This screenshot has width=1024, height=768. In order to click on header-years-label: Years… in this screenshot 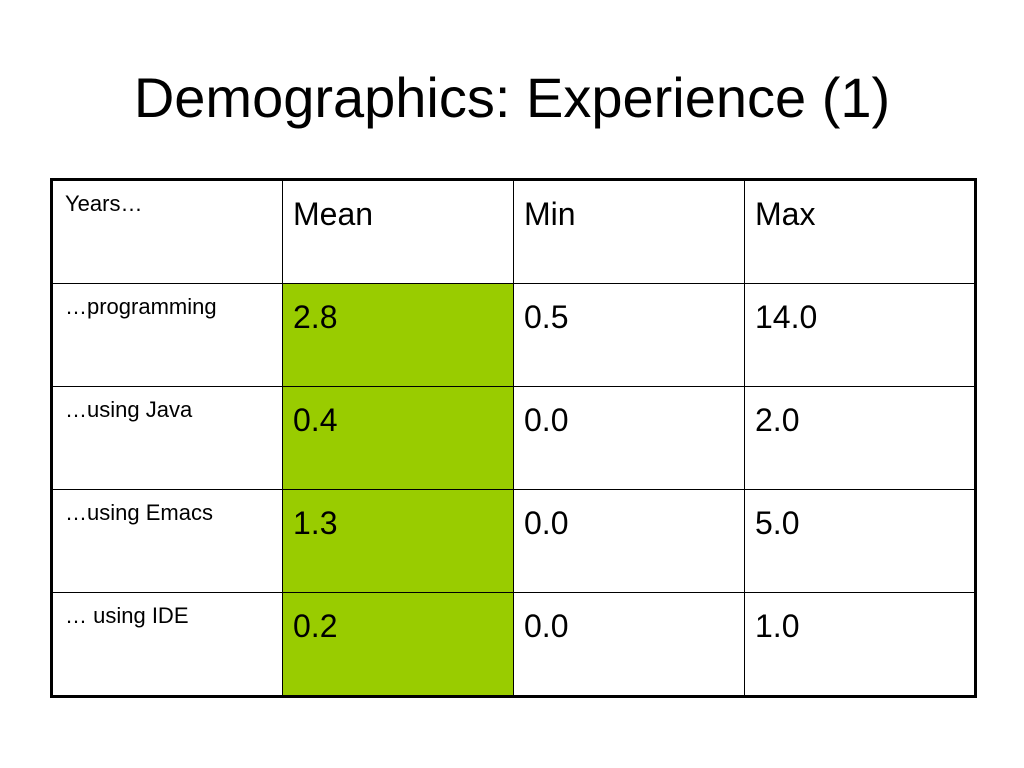, I will do `click(104, 203)`.